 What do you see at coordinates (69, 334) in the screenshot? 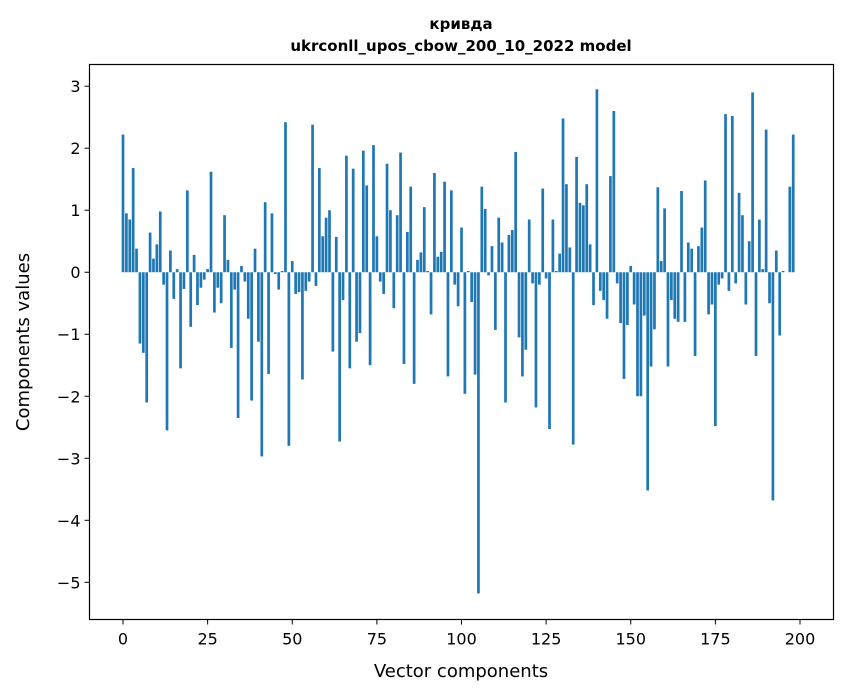
I see `y-tick-label: −1` at bounding box center [69, 334].